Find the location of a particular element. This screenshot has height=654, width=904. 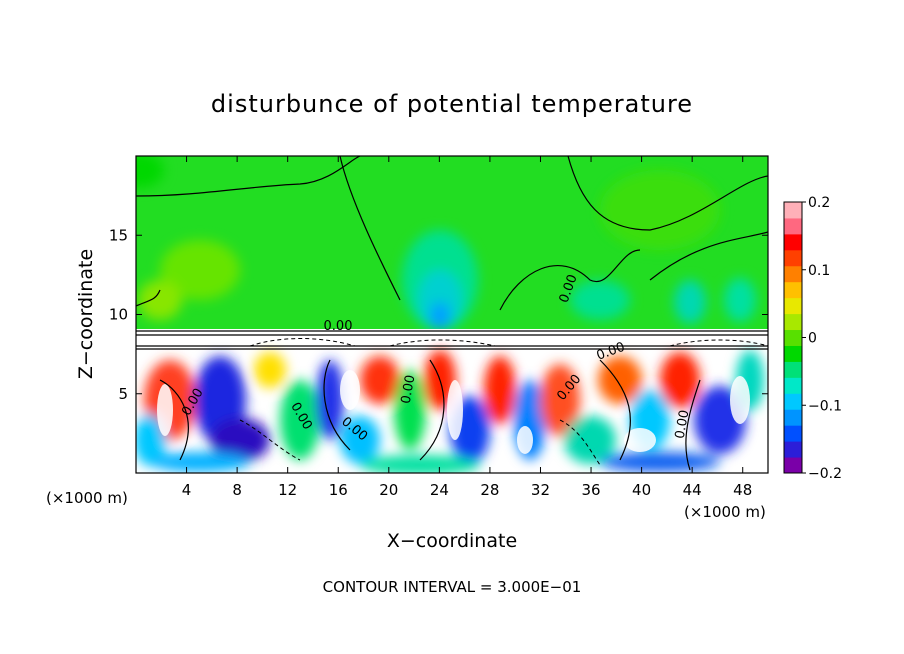

x-tick-label: 16 is located at coordinates (338, 490).